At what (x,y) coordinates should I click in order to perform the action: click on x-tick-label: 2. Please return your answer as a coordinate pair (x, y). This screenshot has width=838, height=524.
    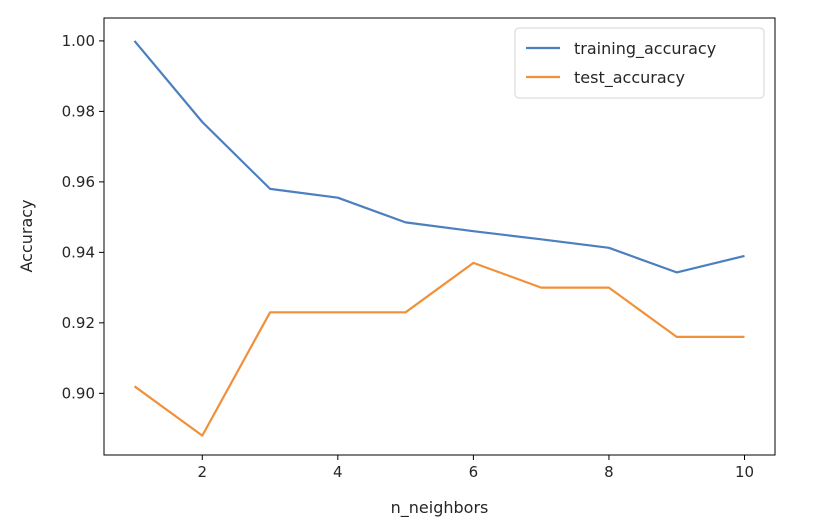
    Looking at the image, I should click on (203, 472).